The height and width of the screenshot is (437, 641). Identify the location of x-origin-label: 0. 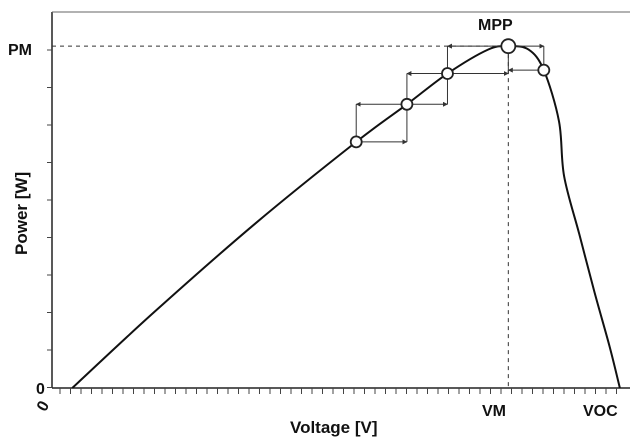
(43, 406).